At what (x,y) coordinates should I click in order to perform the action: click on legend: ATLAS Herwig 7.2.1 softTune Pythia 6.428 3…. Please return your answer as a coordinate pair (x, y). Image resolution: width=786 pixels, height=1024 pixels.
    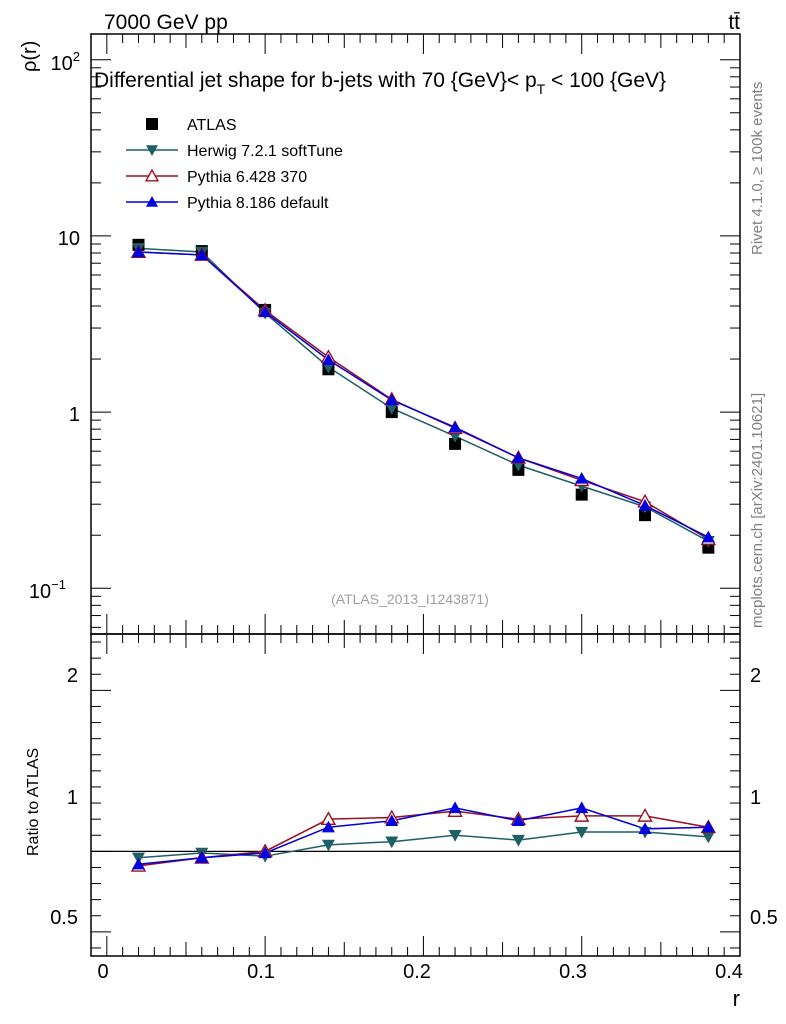
    Looking at the image, I should click on (234, 164).